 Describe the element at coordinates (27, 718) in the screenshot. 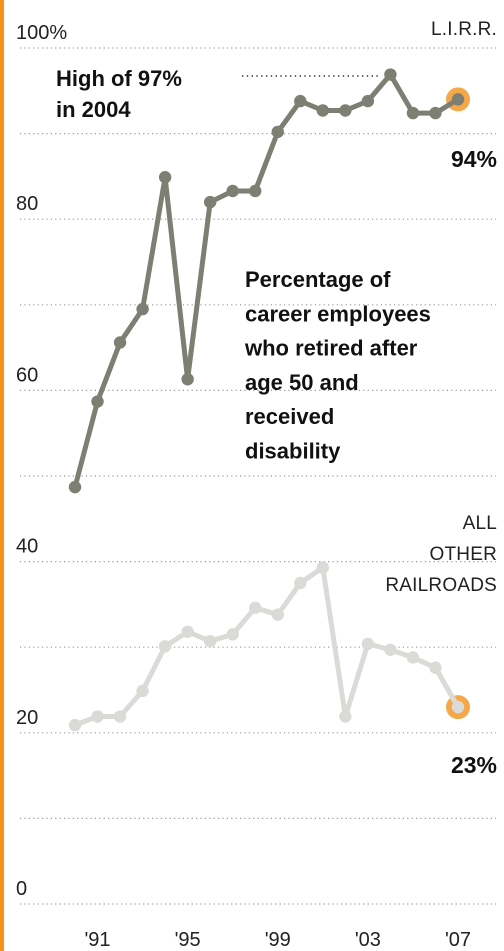

I see `y-tick-label: 20` at that location.